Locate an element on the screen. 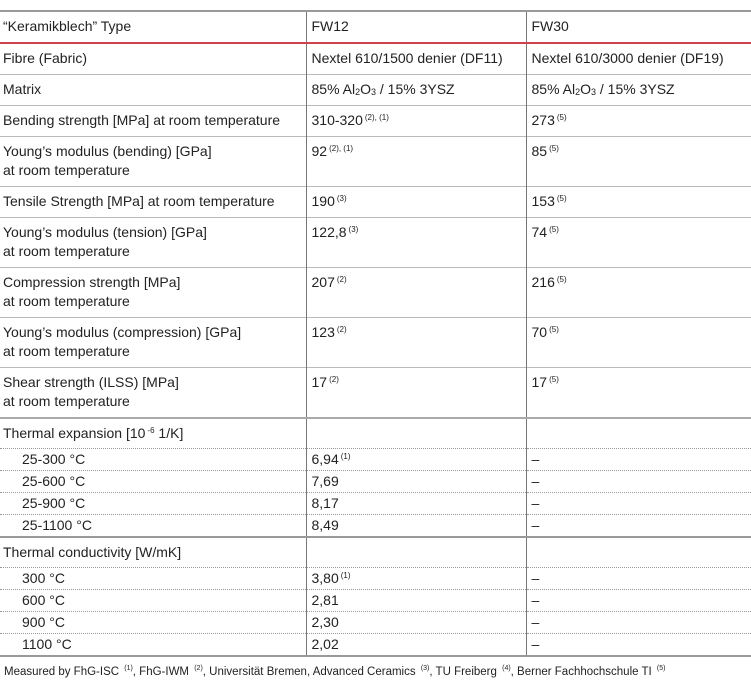  label-line: Compression strength [MPa] is located at coordinates (92, 282).